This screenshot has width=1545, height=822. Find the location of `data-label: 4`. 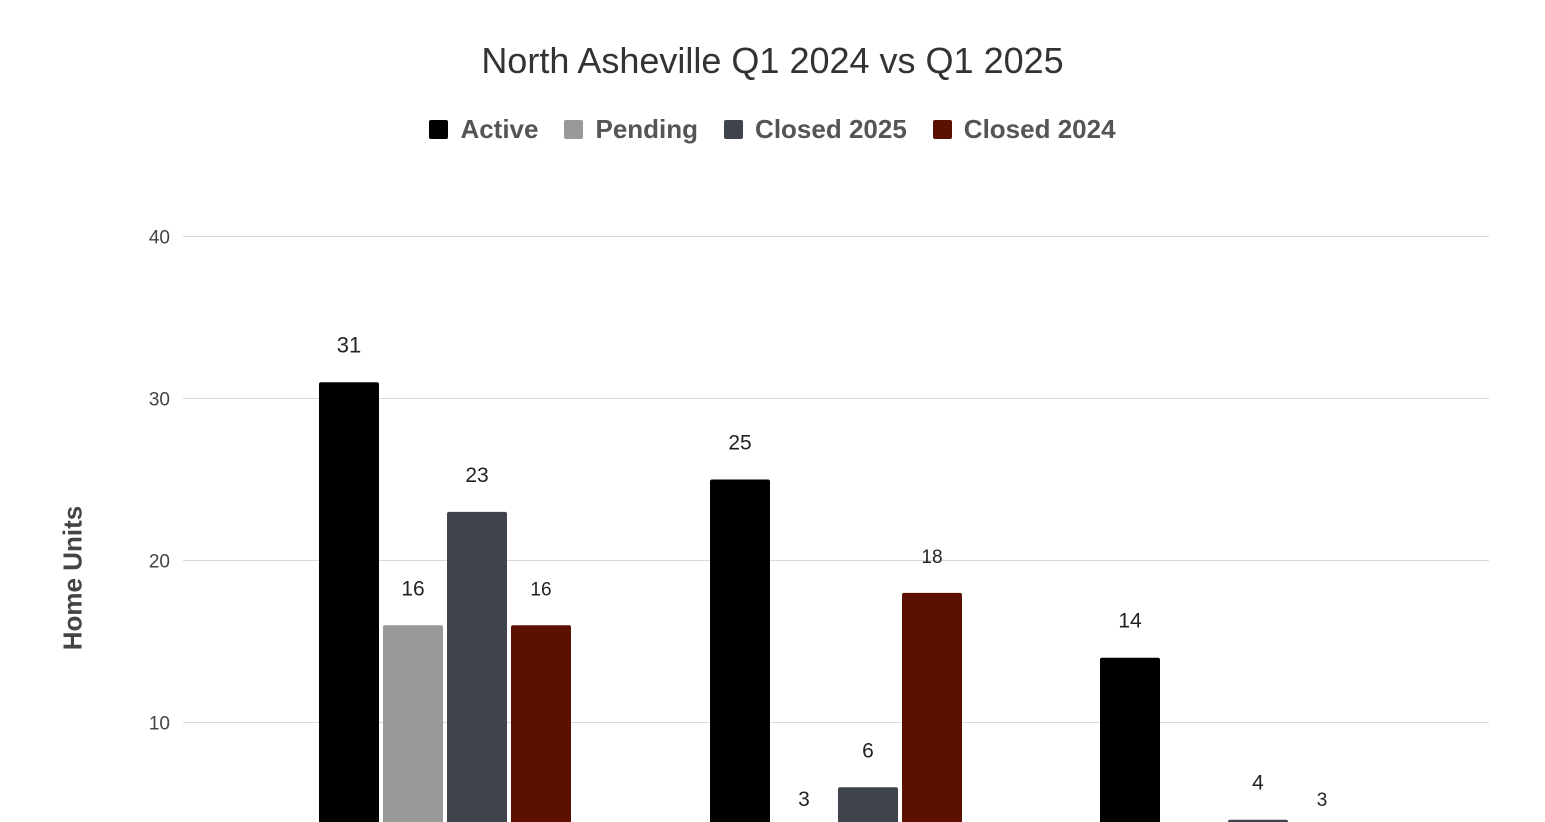

data-label: 4 is located at coordinates (1258, 783).